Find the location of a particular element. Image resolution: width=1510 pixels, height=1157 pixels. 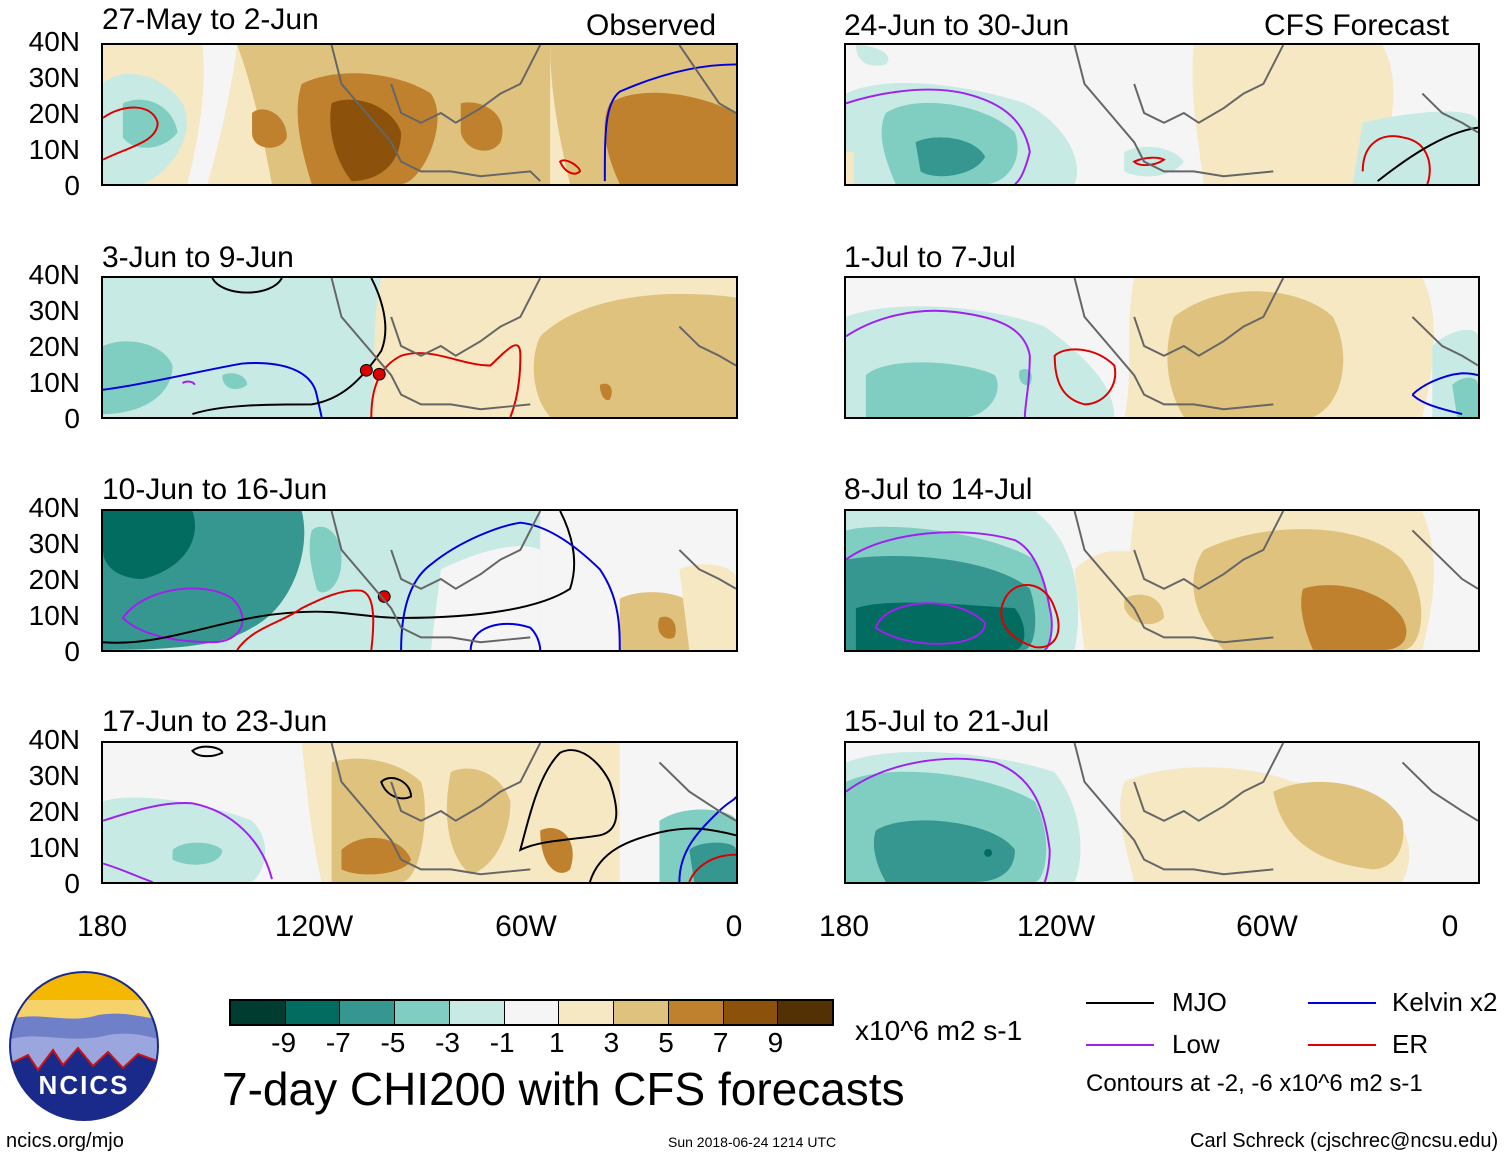

x-tick-60w-right: 60W is located at coordinates (1267, 926).